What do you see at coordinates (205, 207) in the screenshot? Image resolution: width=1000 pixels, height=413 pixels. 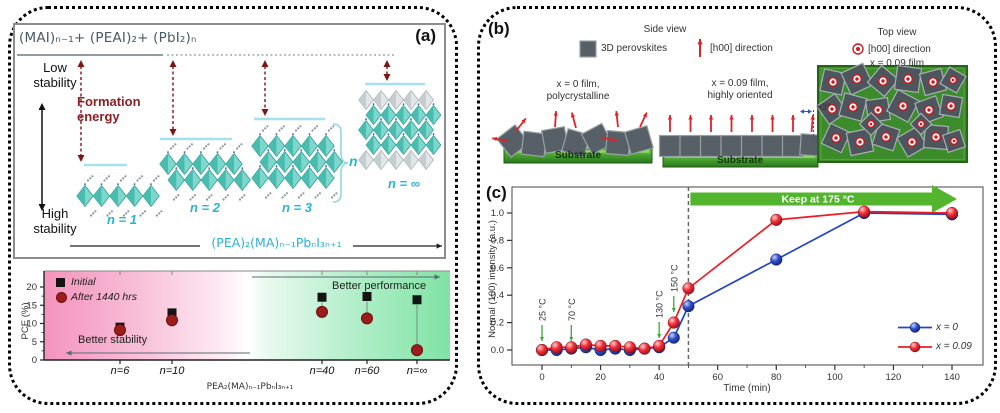 I see `structure-label-n2: n = 2` at bounding box center [205, 207].